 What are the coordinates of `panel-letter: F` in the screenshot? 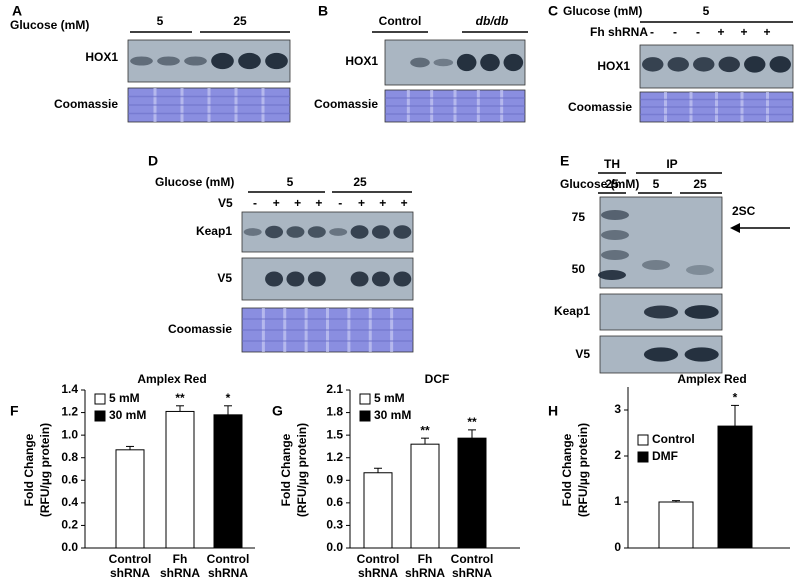 It's located at (14, 411).